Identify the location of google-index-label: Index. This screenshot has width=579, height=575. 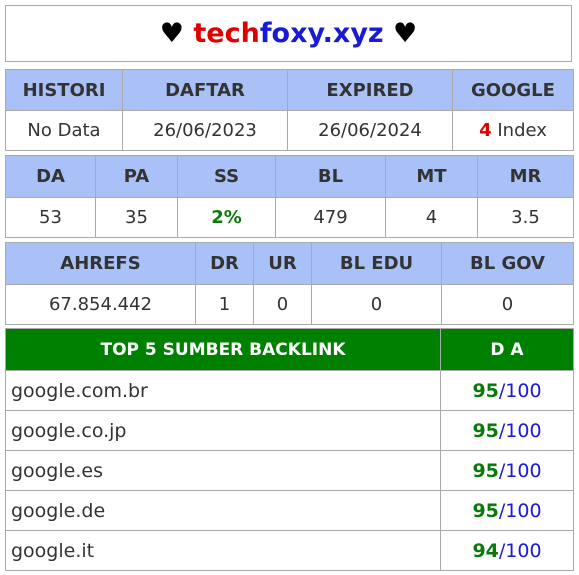
(519, 130).